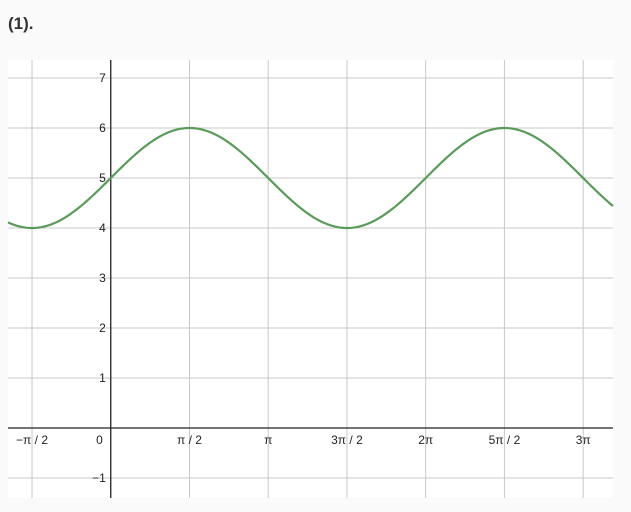 This screenshot has height=512, width=631. Describe the element at coordinates (102, 78) in the screenshot. I see `y-tick-label: 7` at that location.